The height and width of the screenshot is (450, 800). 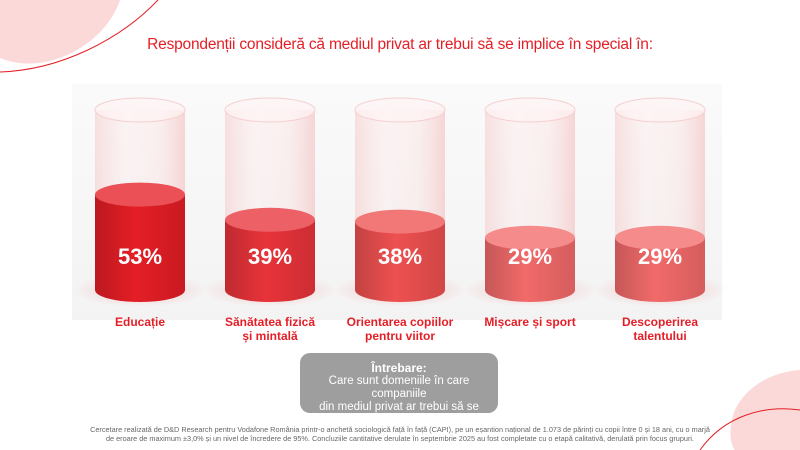 What do you see at coordinates (270, 322) in the screenshot?
I see `bar-category-label: Sănătatea fizică` at bounding box center [270, 322].